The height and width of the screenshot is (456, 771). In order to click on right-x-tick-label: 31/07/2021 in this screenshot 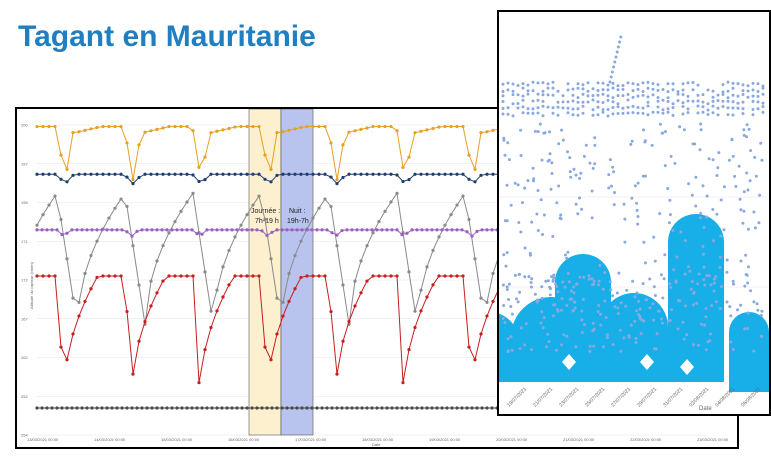, I will do `click(673, 397)`.